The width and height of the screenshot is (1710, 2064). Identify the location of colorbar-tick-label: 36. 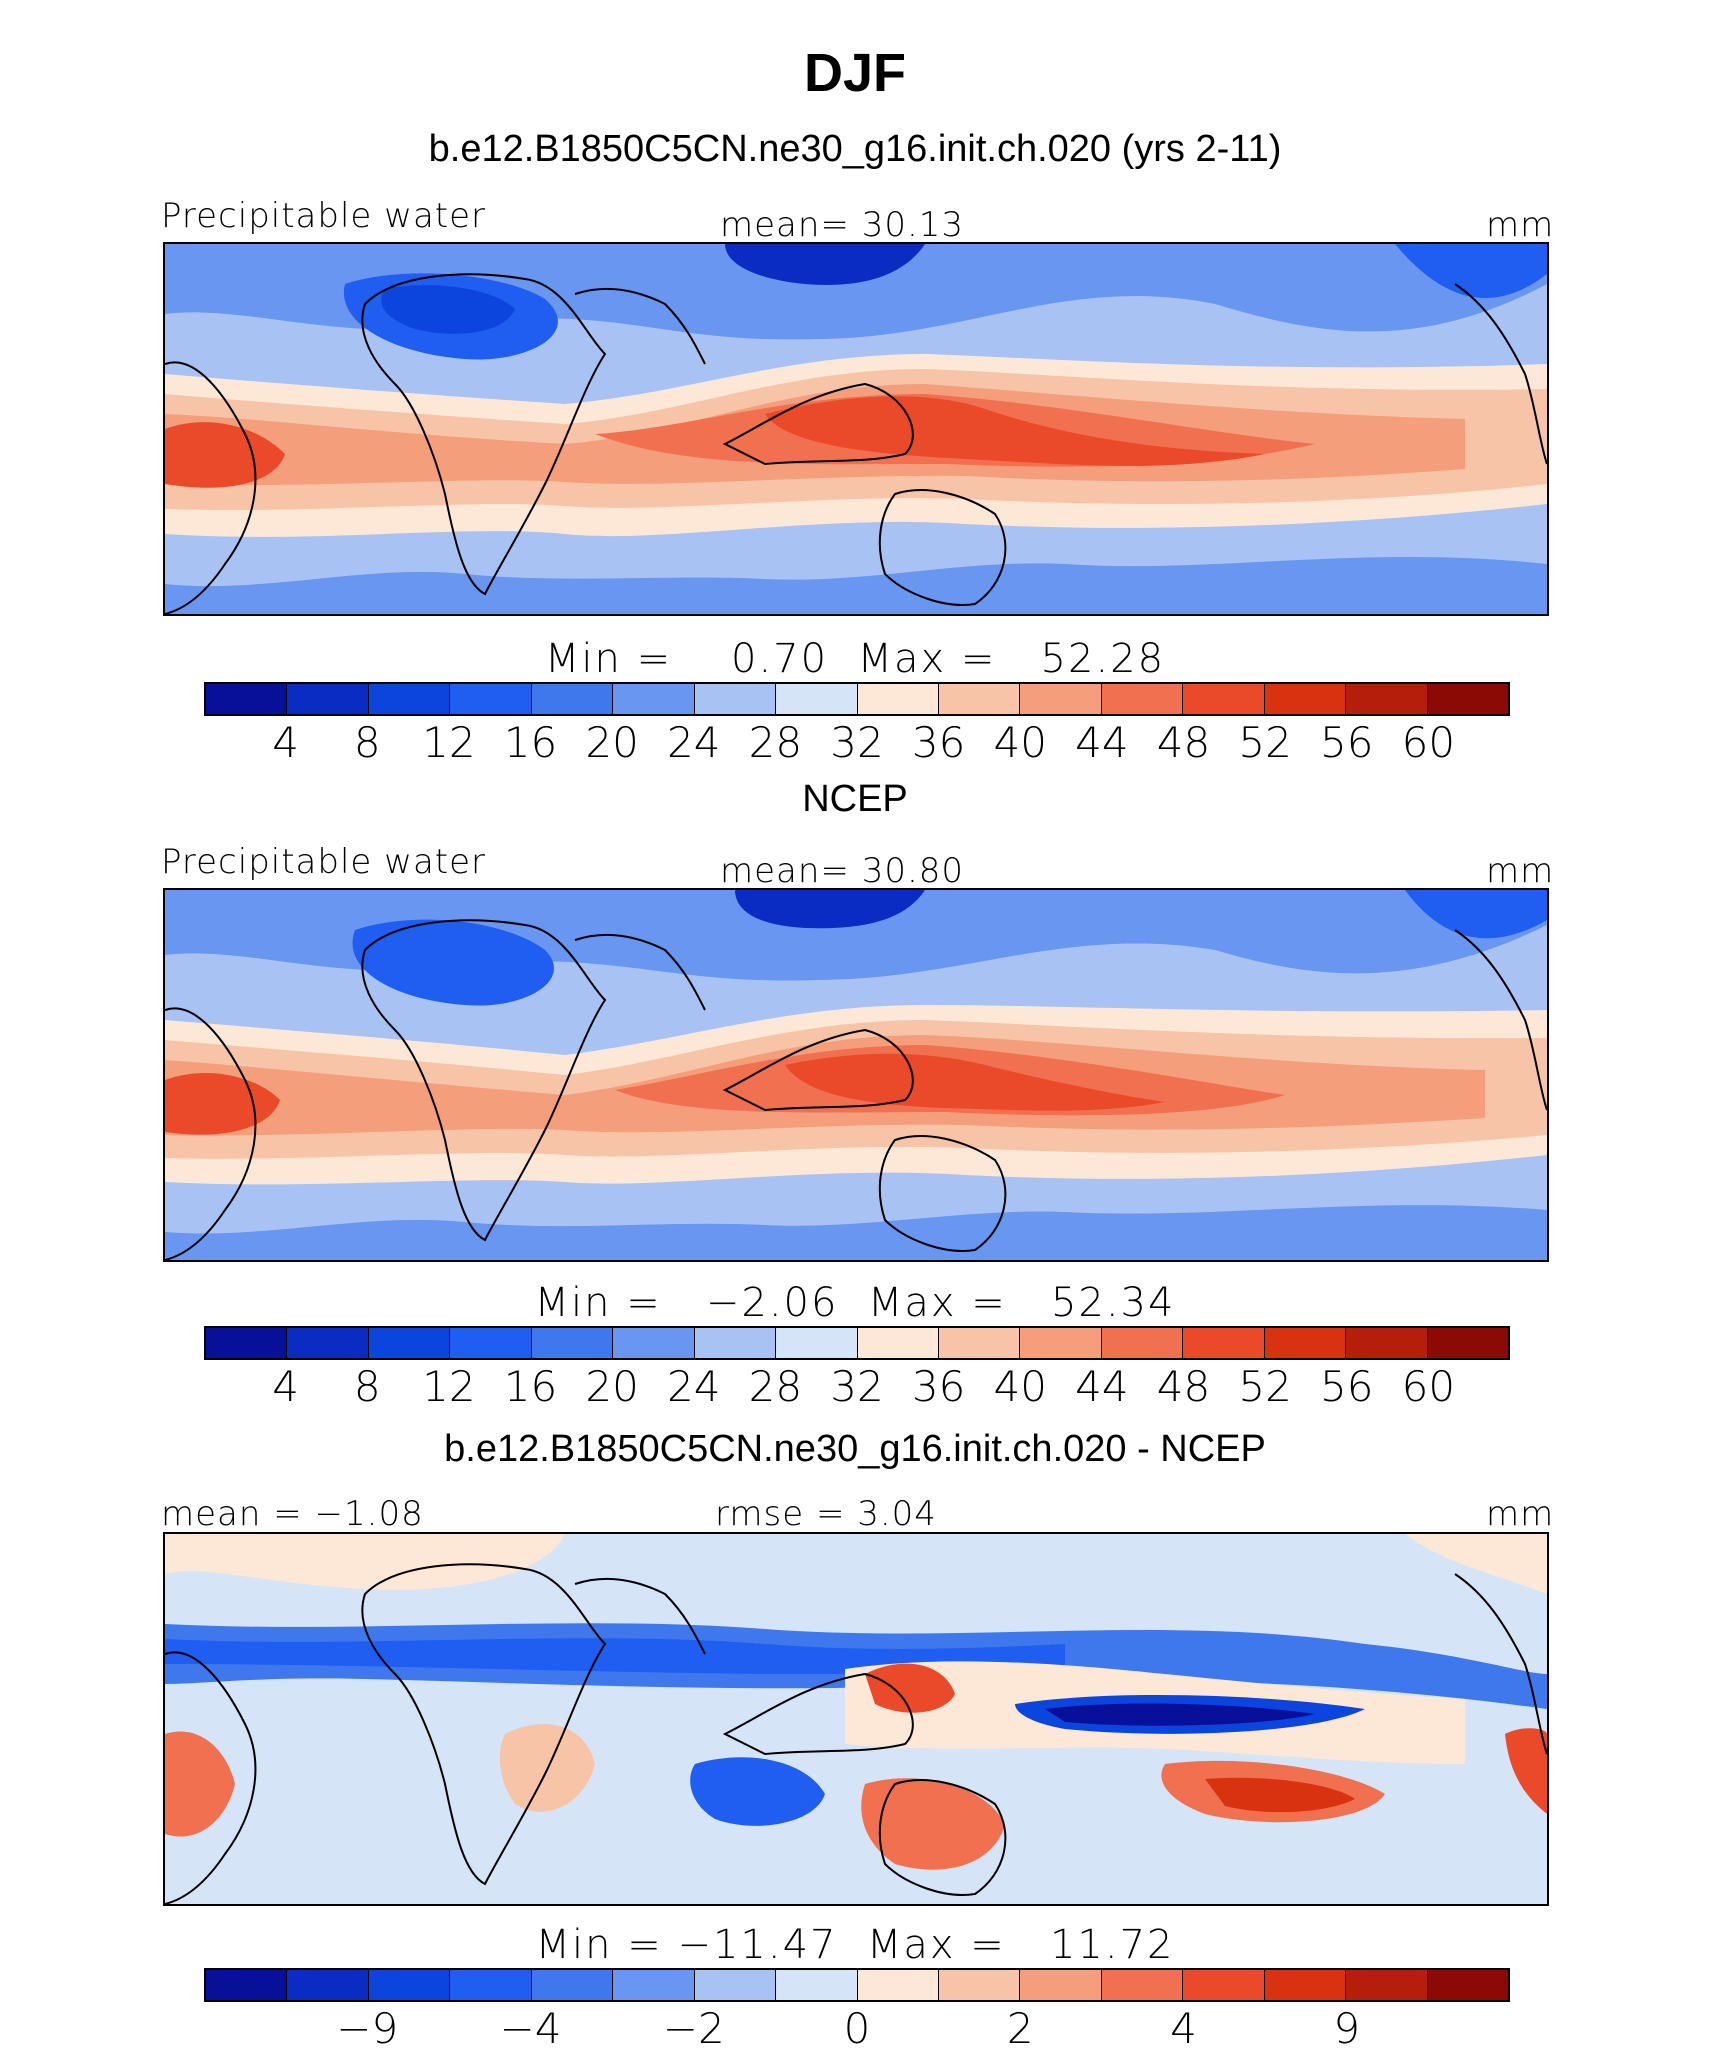
(938, 742).